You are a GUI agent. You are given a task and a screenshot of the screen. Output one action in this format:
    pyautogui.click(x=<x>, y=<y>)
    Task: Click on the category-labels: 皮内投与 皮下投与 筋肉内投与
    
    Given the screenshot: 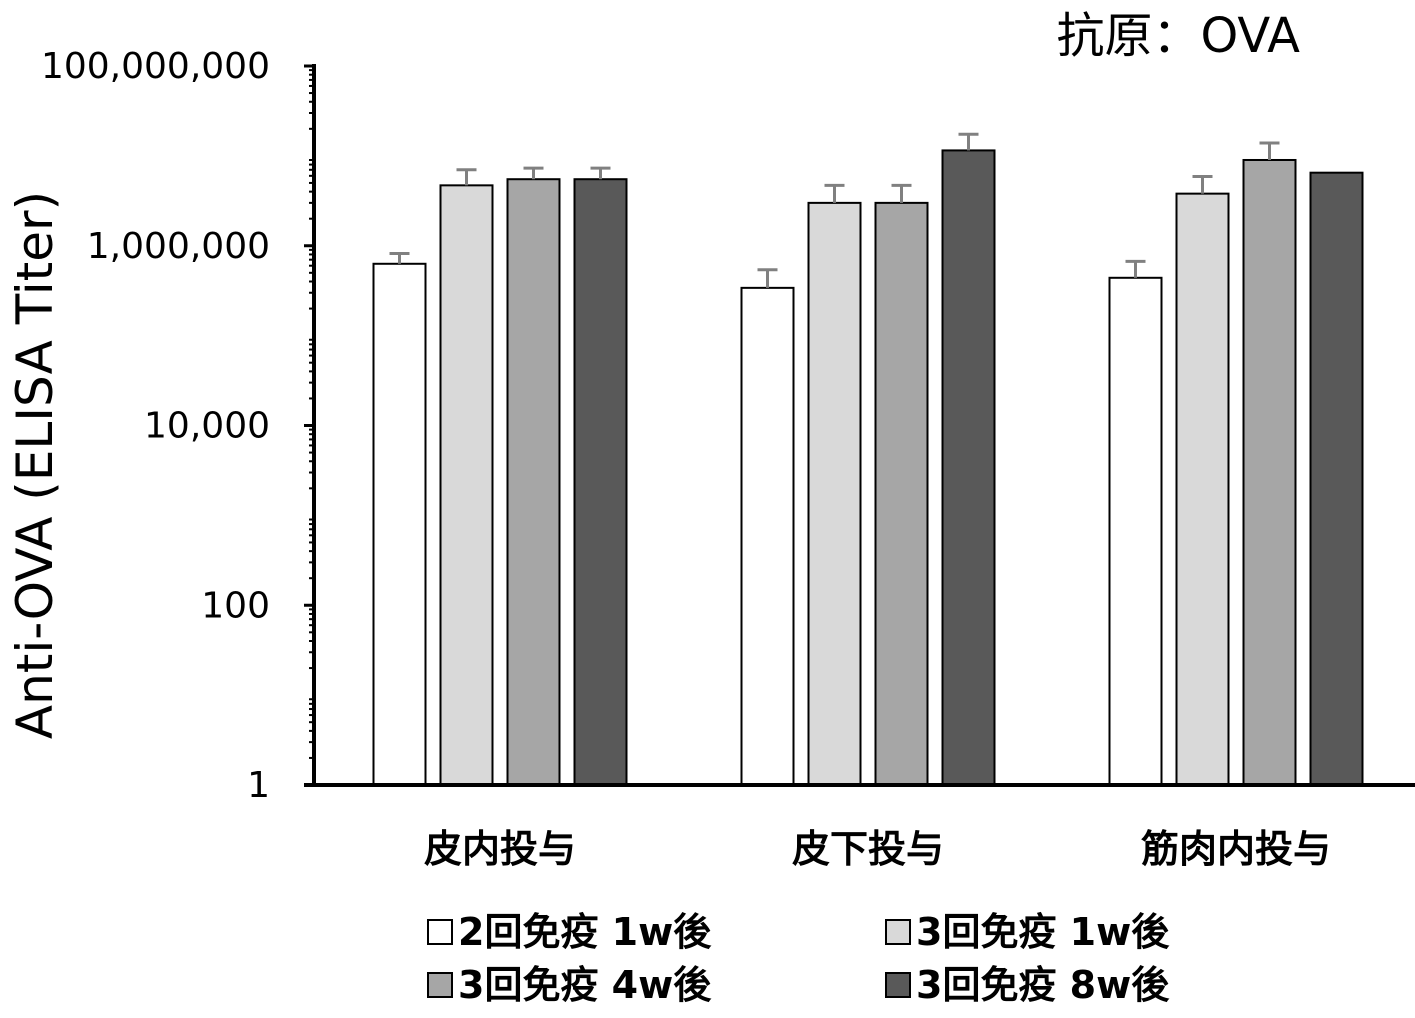 What is the action you would take?
    pyautogui.click(x=877, y=849)
    